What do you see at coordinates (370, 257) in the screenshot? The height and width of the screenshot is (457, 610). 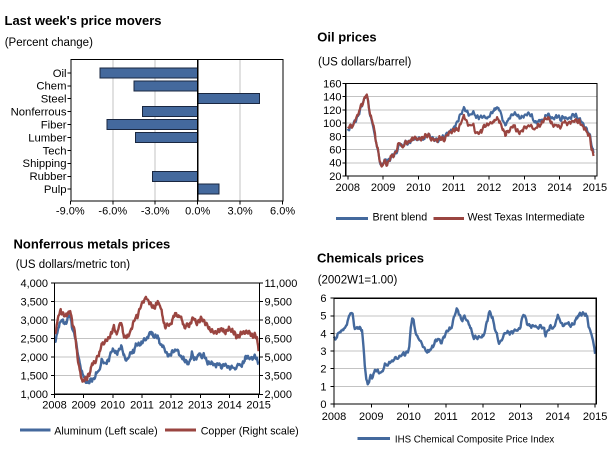 I see `svg-text: Chemicals prices` at bounding box center [370, 257].